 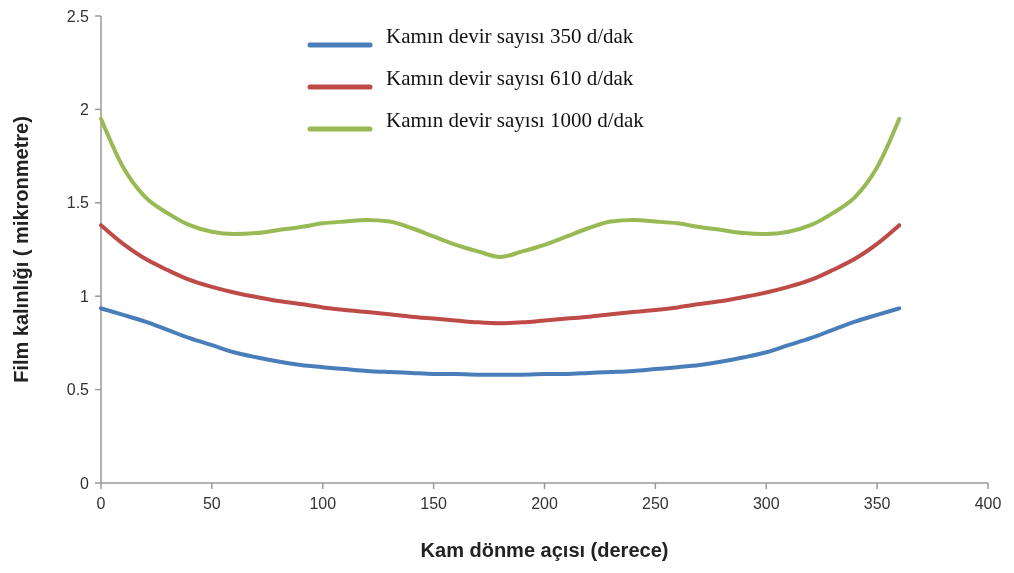 I want to click on y-tick-label: 0, so click(x=85, y=483).